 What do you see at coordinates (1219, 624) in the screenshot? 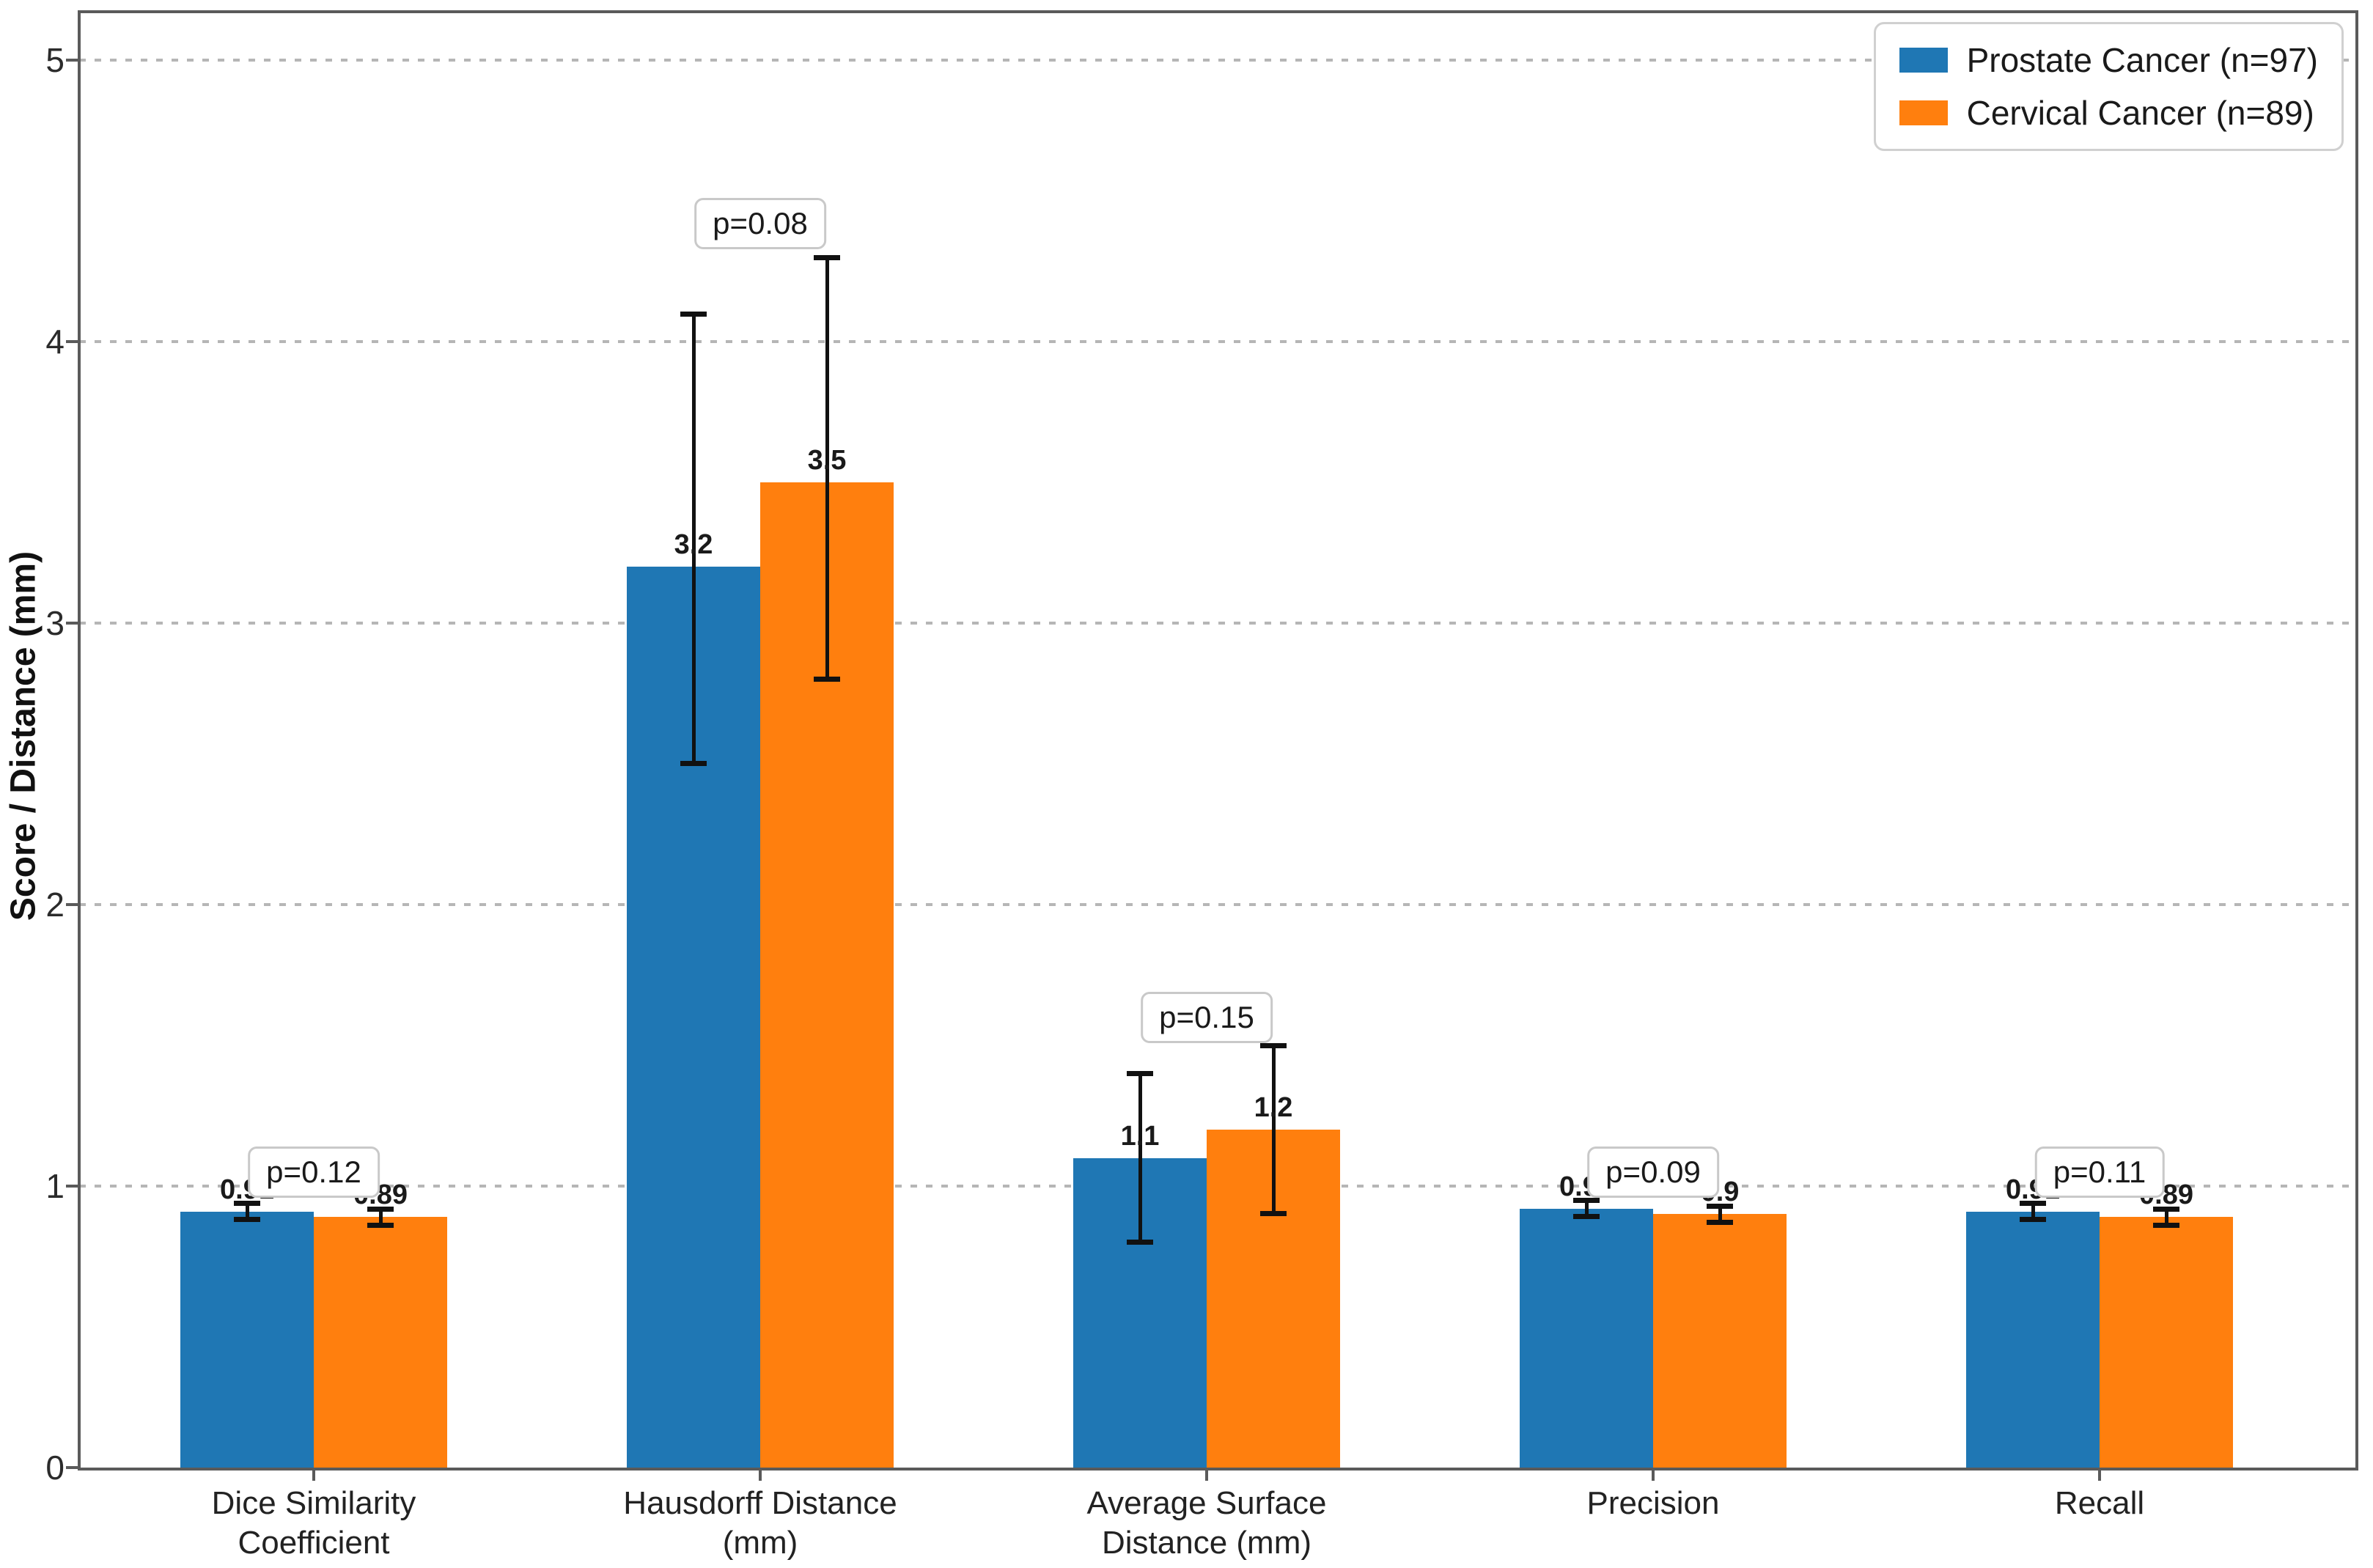
I see `gridline-y3` at bounding box center [1219, 624].